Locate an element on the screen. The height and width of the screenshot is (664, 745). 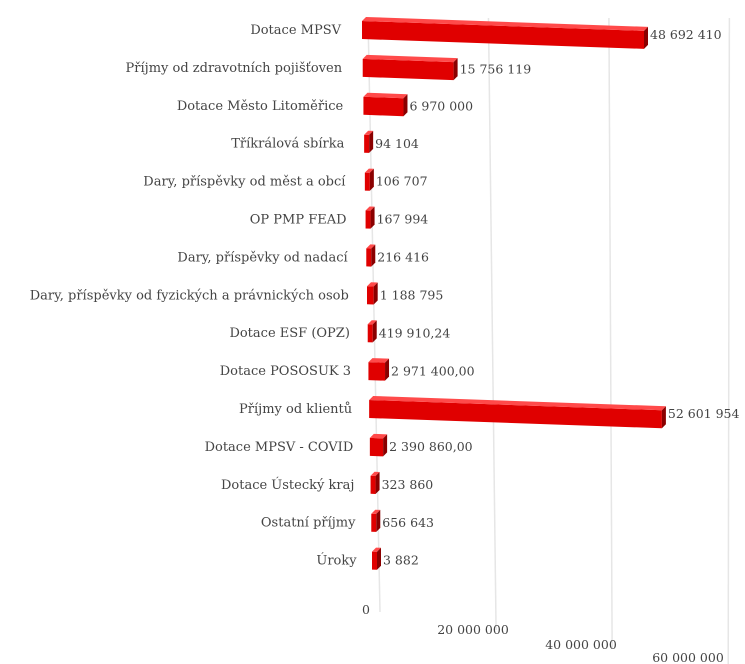
value-label: 2 390 860,00 is located at coordinates (431, 446).